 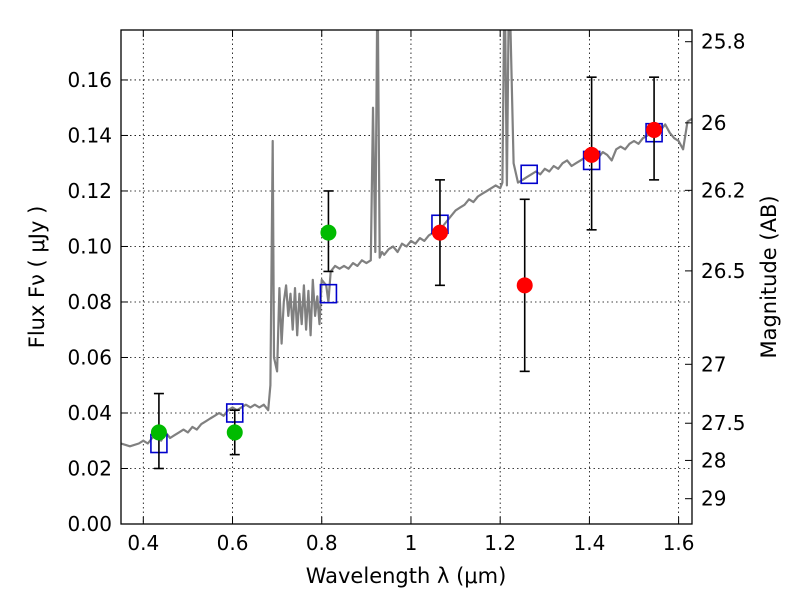 I want to click on y2-tick-label: 25.8, so click(x=723, y=42).